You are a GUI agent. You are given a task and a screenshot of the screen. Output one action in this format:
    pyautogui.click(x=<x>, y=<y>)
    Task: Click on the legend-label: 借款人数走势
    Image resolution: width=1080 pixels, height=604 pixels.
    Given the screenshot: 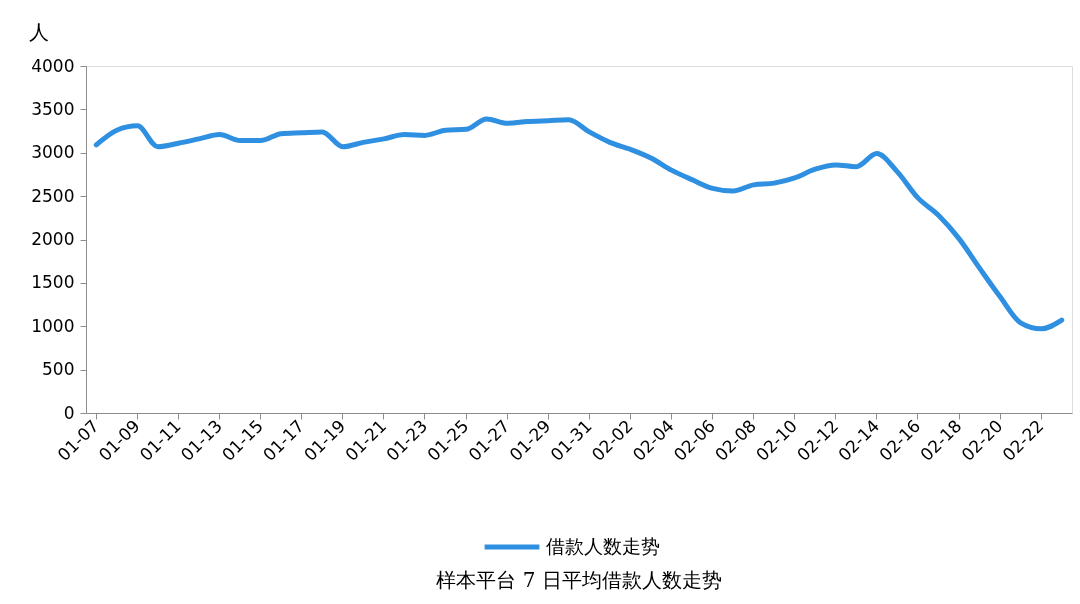 What is the action you would take?
    pyautogui.click(x=603, y=546)
    